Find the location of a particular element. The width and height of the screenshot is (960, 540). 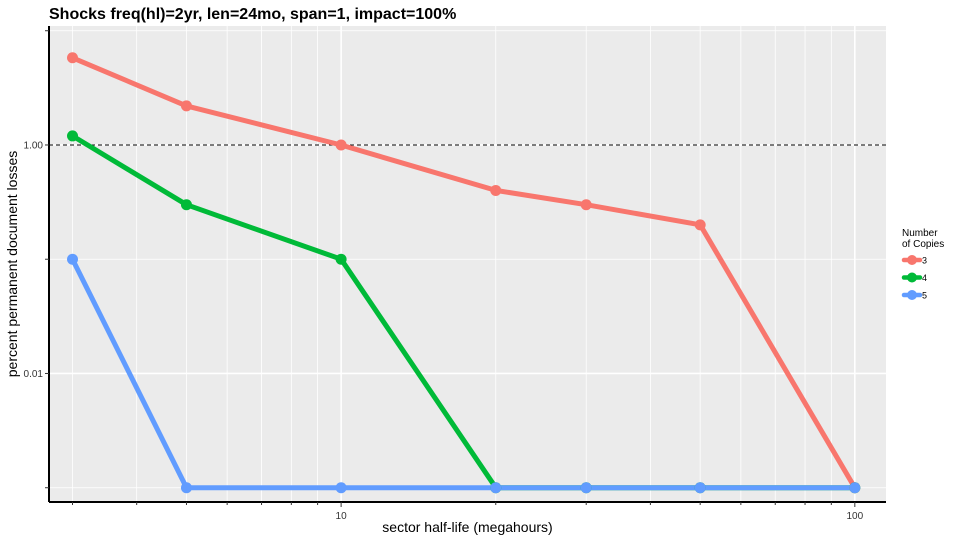

legend-label: 5 is located at coordinates (924, 296).